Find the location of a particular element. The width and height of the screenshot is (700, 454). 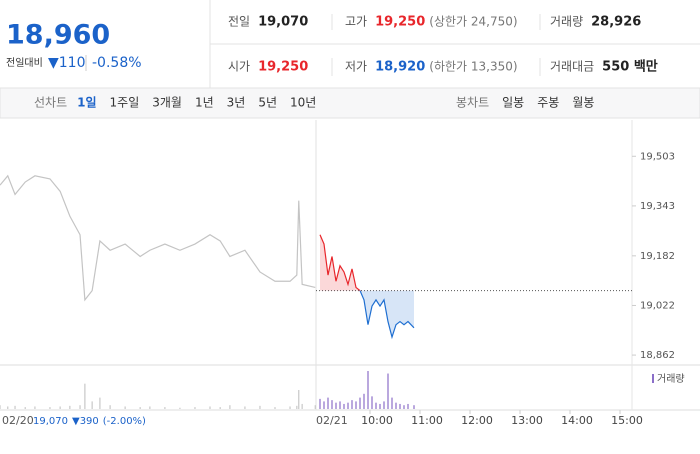

stat-label: 시가 is located at coordinates (239, 67).